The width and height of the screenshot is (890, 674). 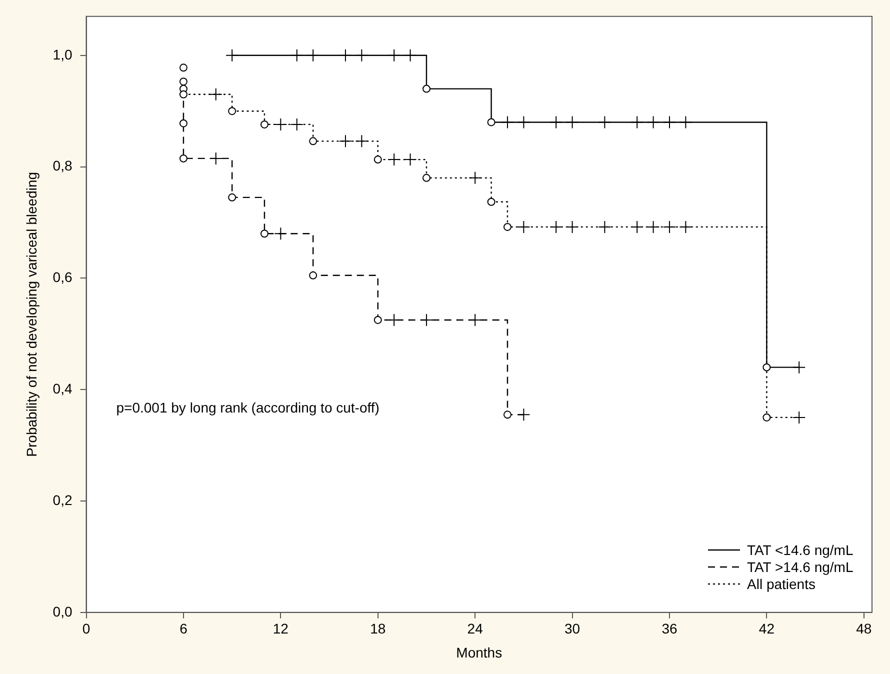 What do you see at coordinates (479, 652) in the screenshot?
I see `x-axis-title: Months` at bounding box center [479, 652].